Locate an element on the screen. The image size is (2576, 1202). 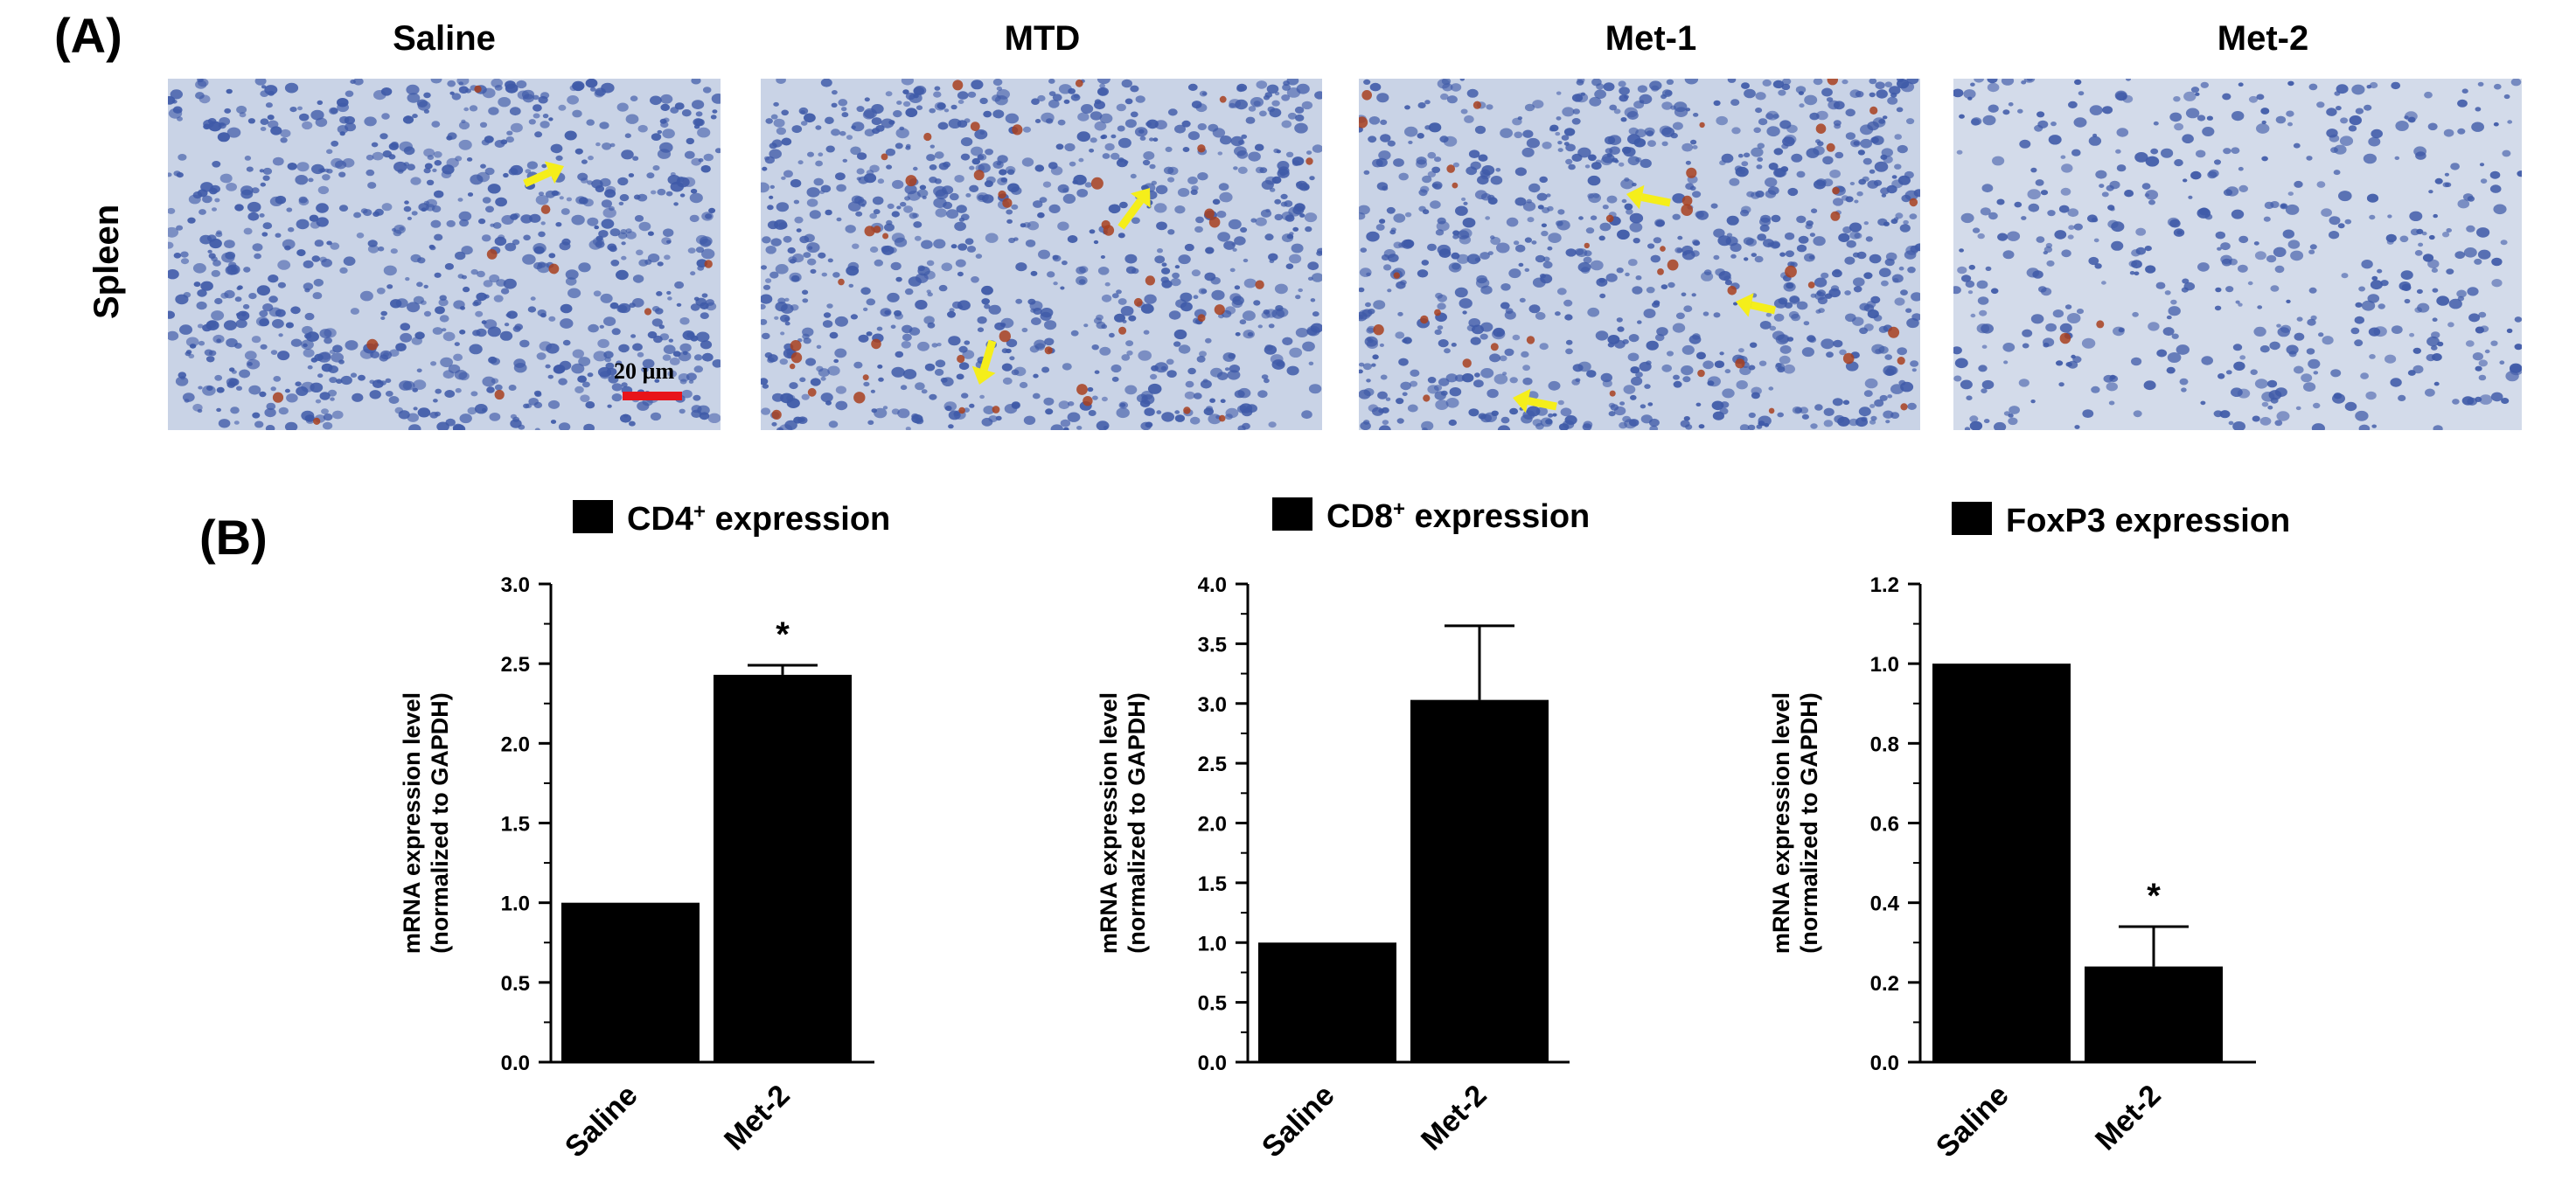
x-tick-label: Saline is located at coordinates (1298, 1121).